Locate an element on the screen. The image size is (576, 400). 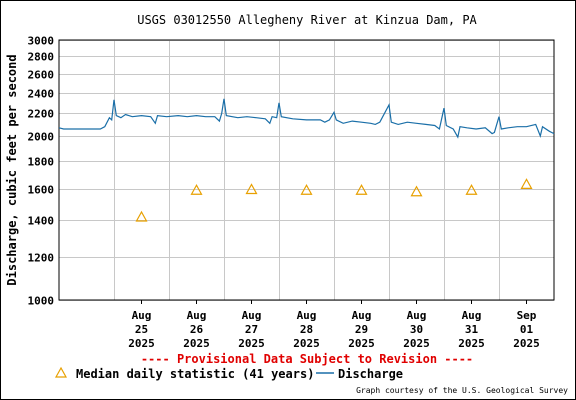
x-tick-label: 28 is located at coordinates (306, 329).